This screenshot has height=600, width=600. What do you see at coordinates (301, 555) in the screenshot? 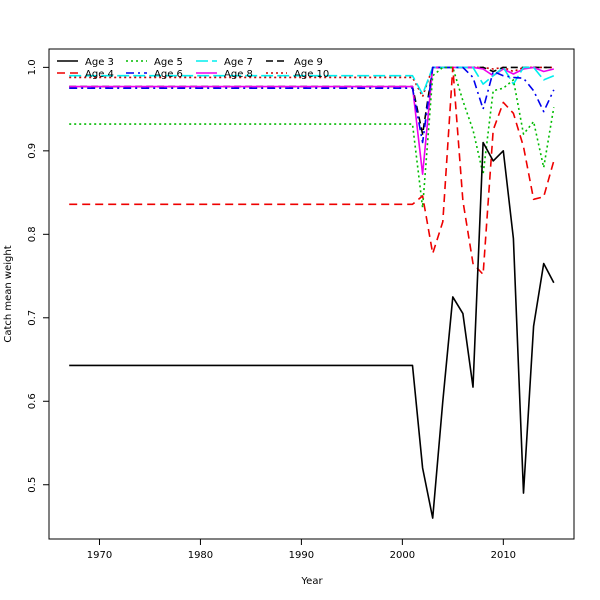
I see `x-tick-label: 1990` at bounding box center [301, 555].